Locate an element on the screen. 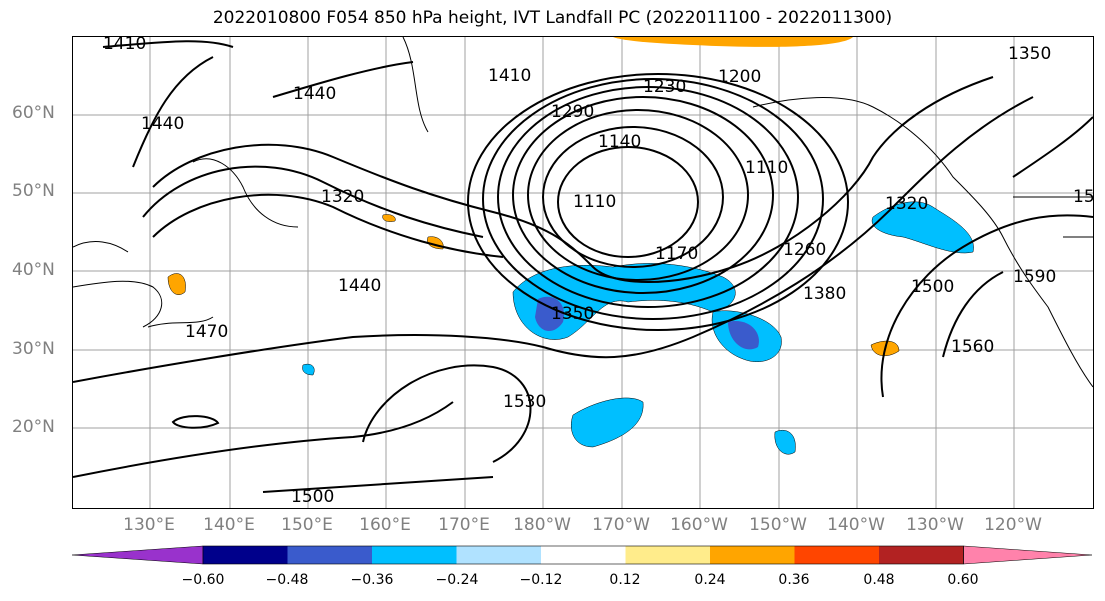 The height and width of the screenshot is (601, 1105). lat-label: 30°N is located at coordinates (33, 349).